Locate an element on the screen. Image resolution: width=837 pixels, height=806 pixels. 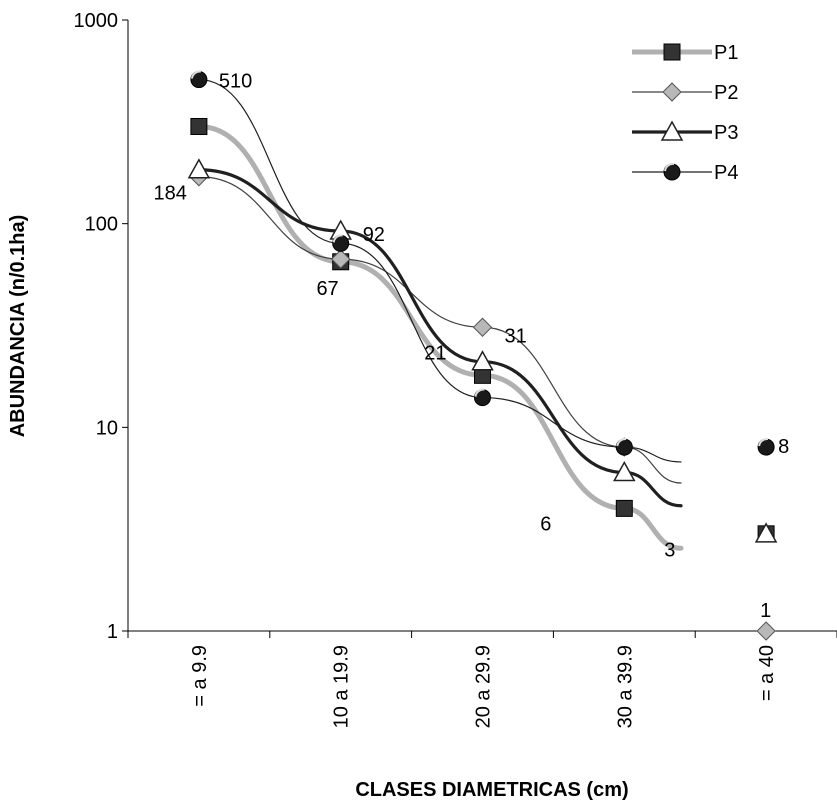
legend-label-p3: P3 is located at coordinates (726, 133).